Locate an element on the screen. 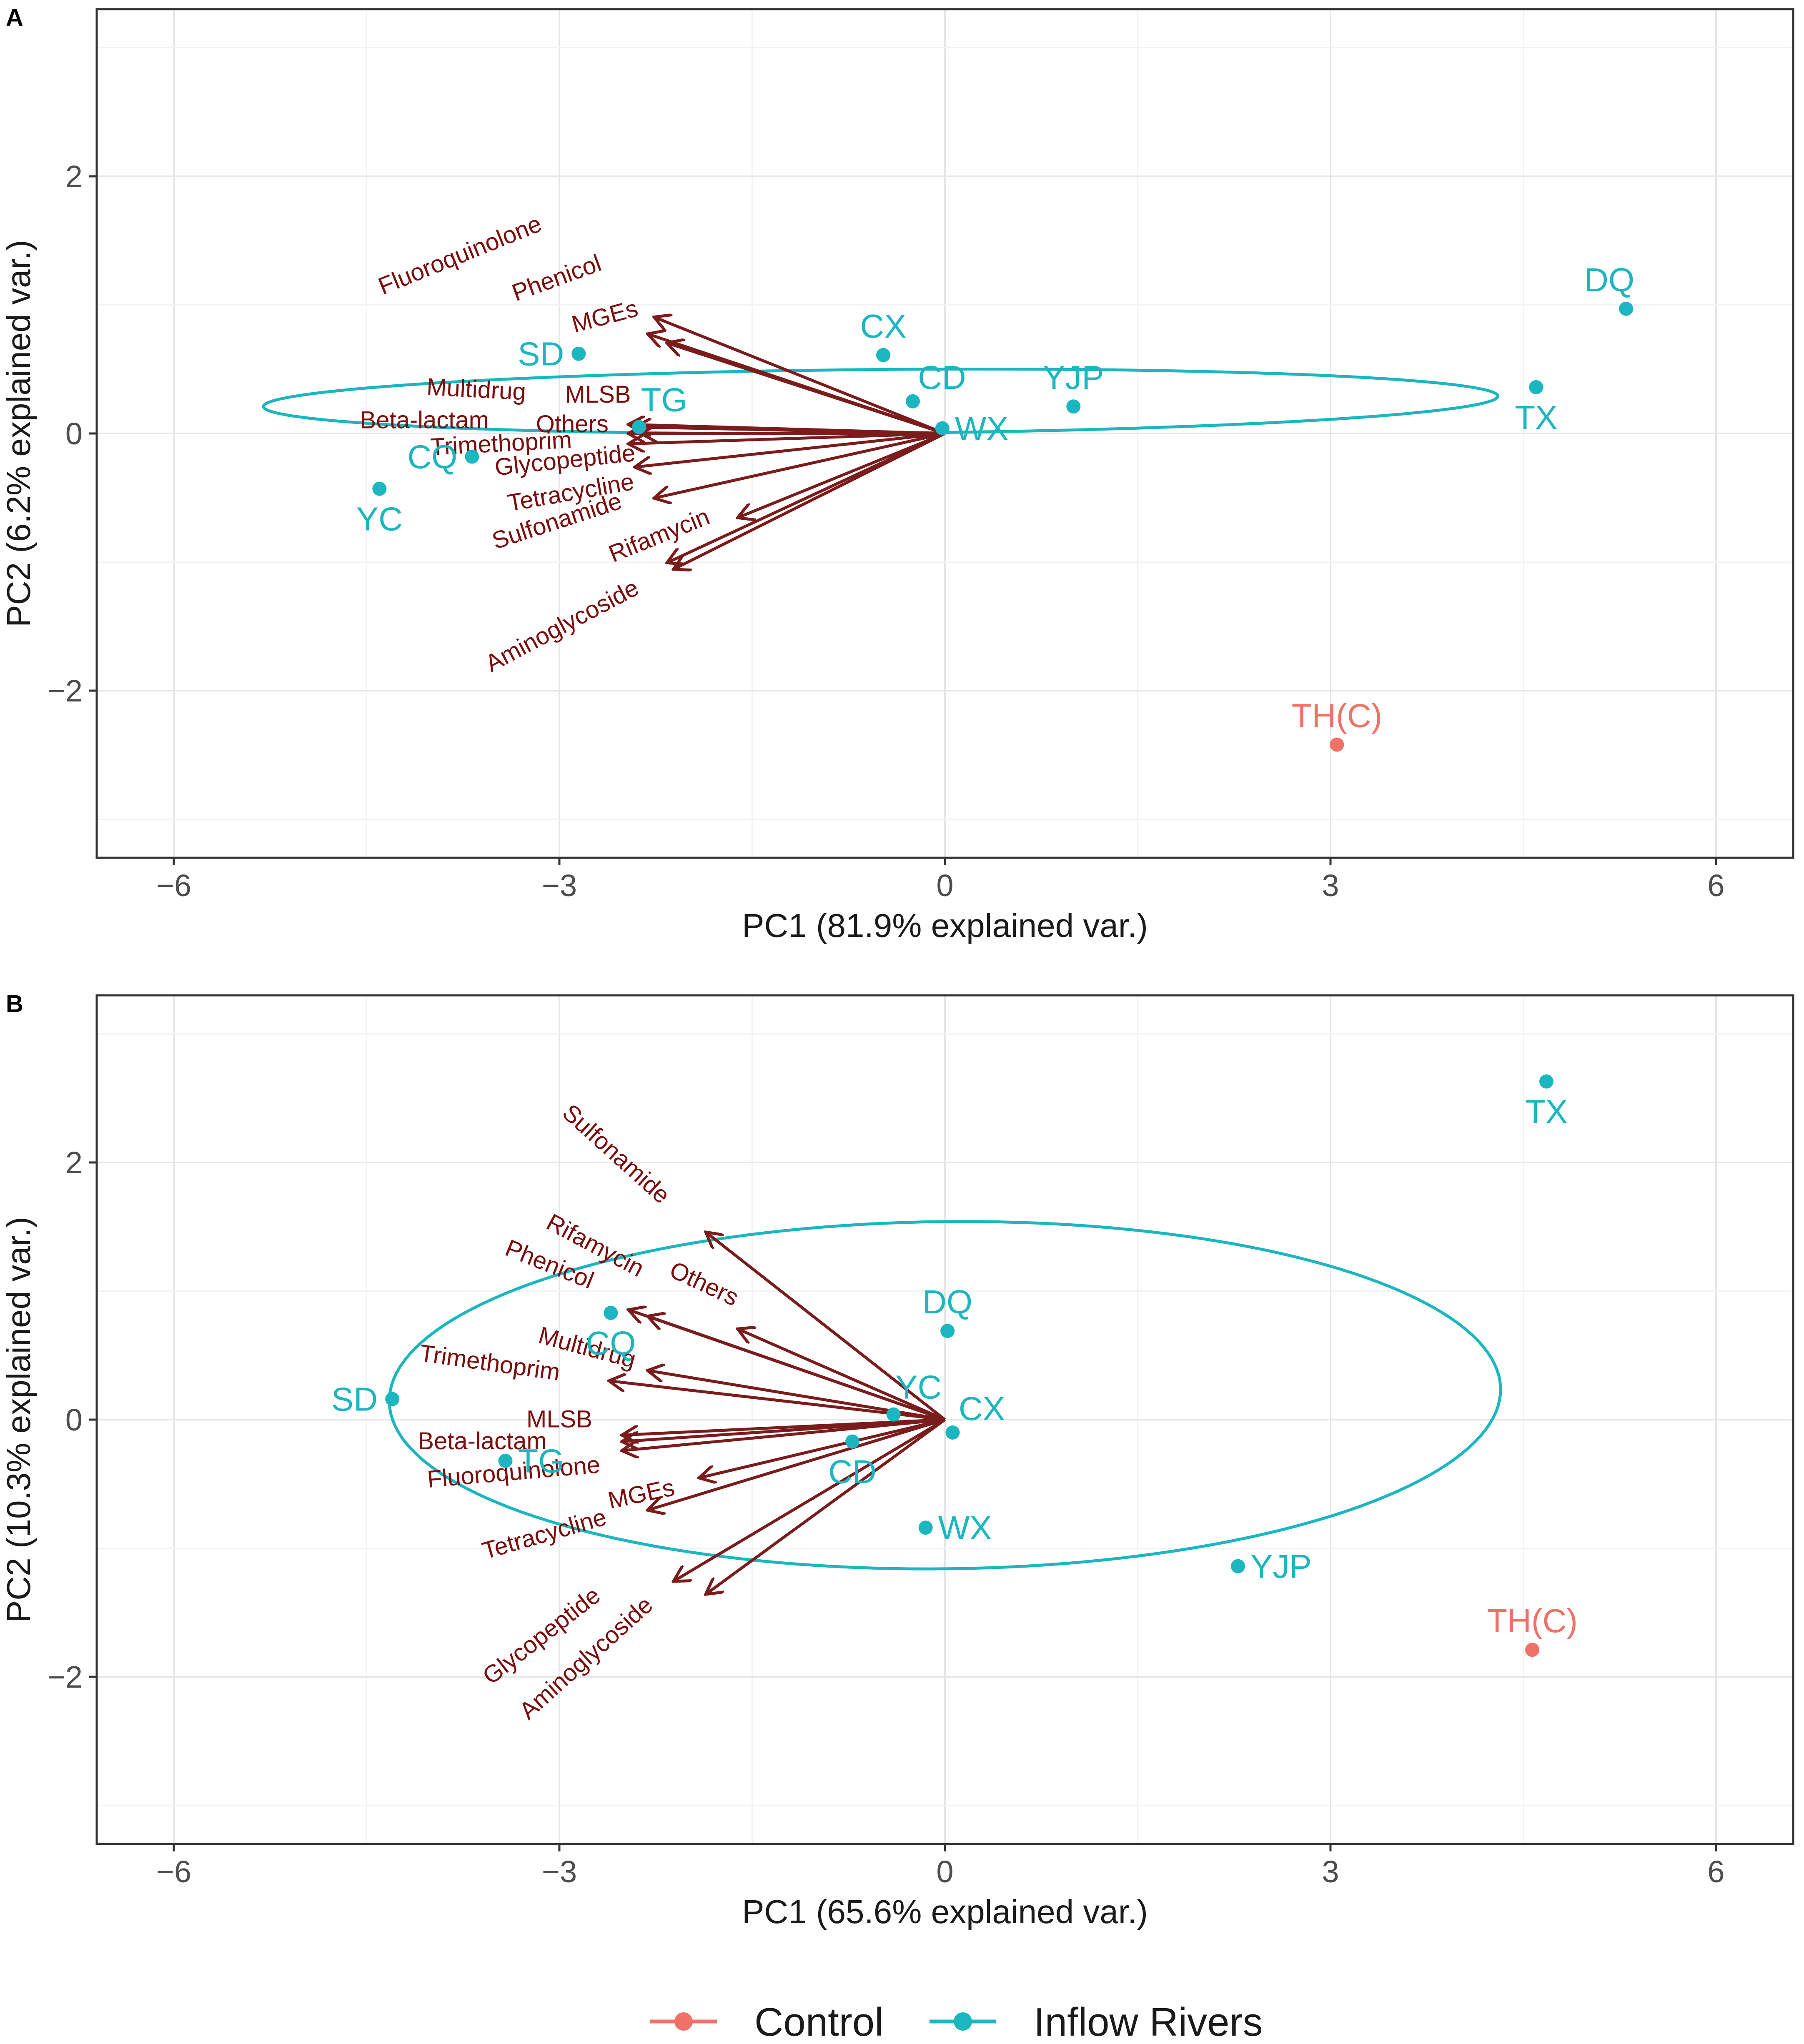 The width and height of the screenshot is (1804, 2044). y-tick-label: 0 is located at coordinates (74, 1420).